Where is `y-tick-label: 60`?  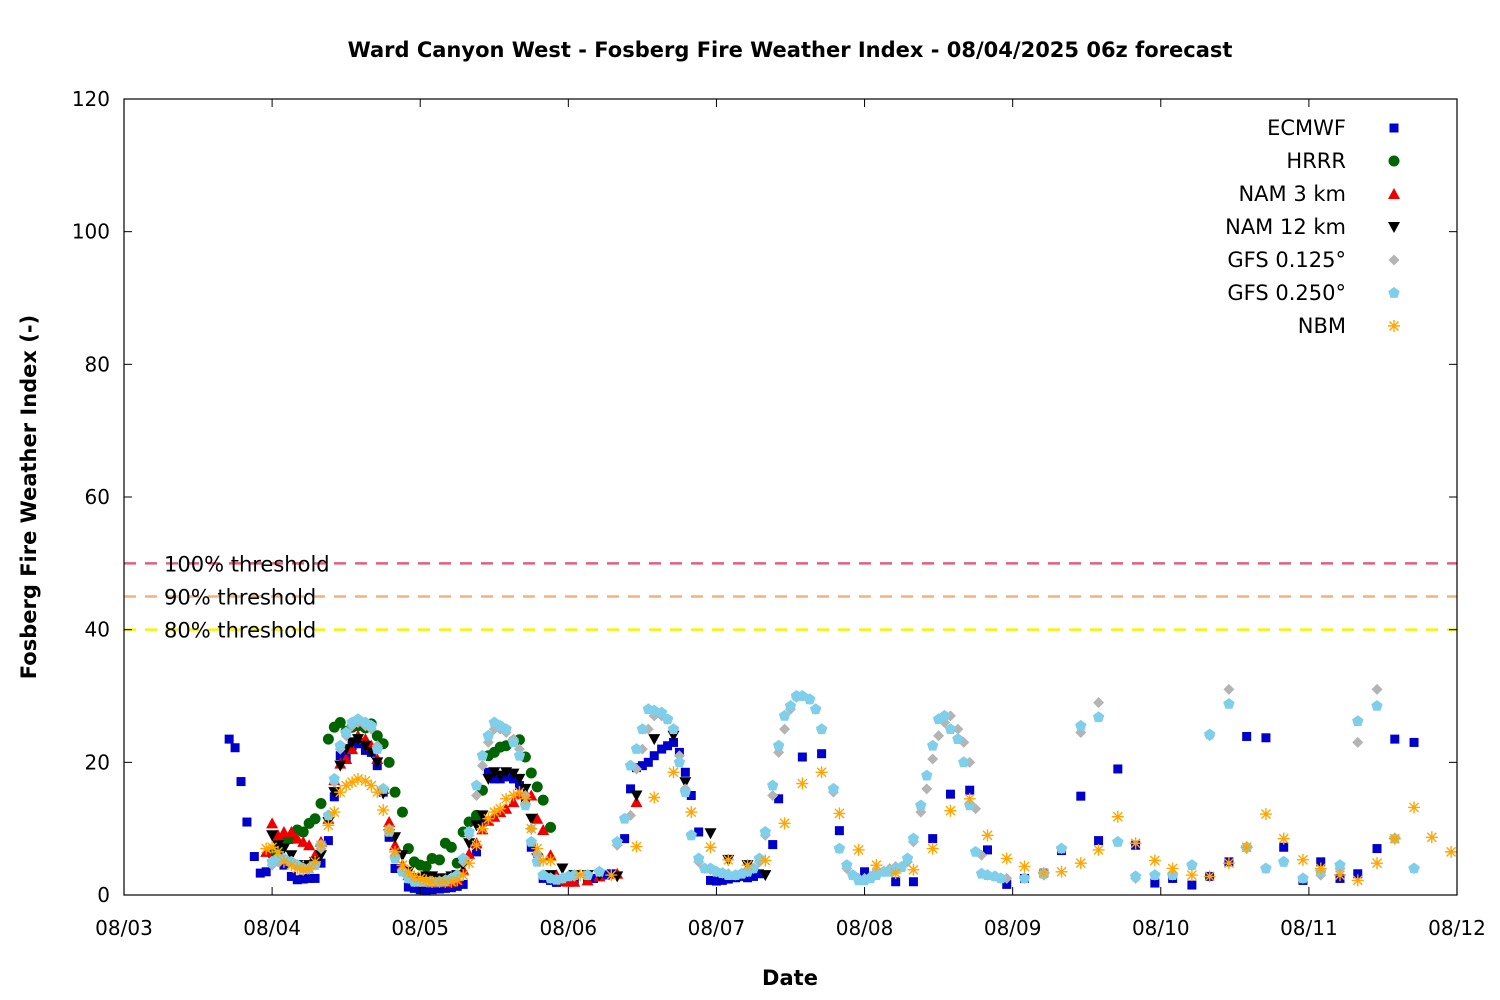
y-tick-label: 60 is located at coordinates (97, 497).